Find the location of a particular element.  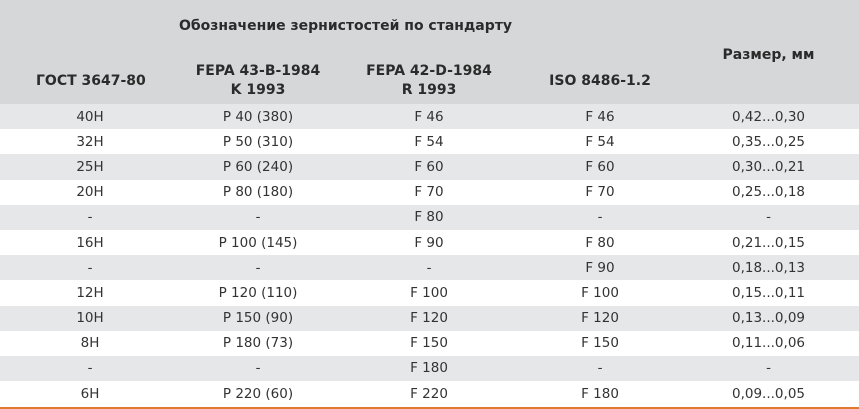

cell-fepa42: F 90 is located at coordinates (429, 242).